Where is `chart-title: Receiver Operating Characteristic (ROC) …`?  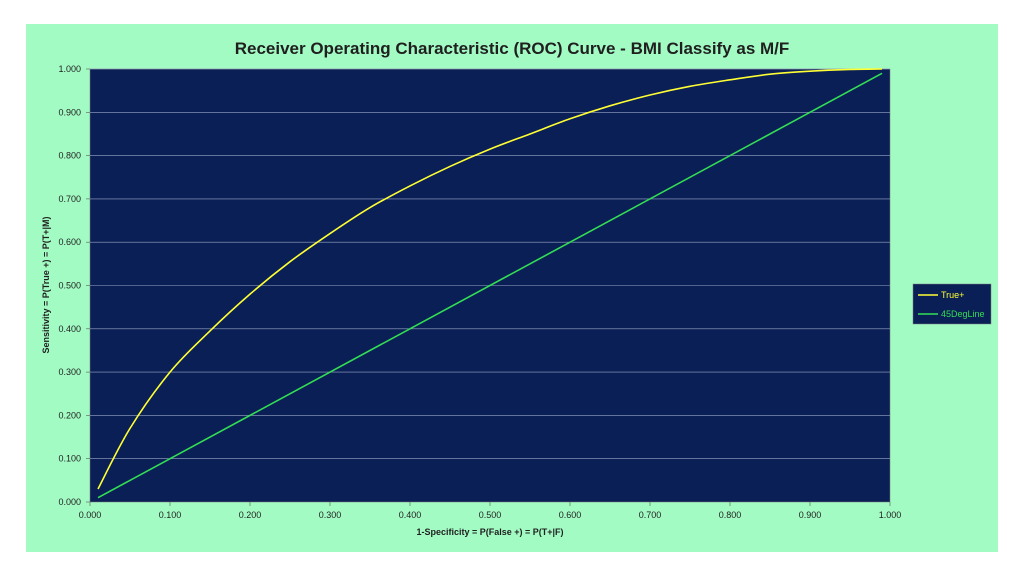
chart-title: Receiver Operating Characteristic (ROC) … is located at coordinates (512, 48).